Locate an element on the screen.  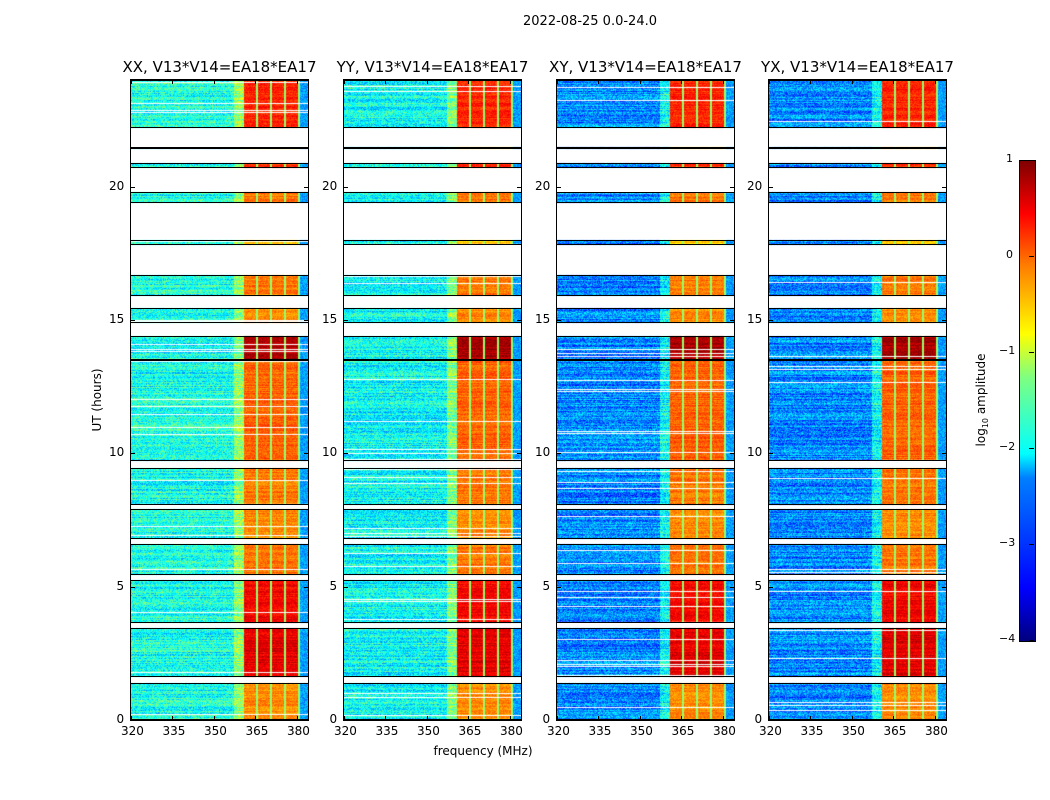
heatmap-panel is located at coordinates (857, 400).